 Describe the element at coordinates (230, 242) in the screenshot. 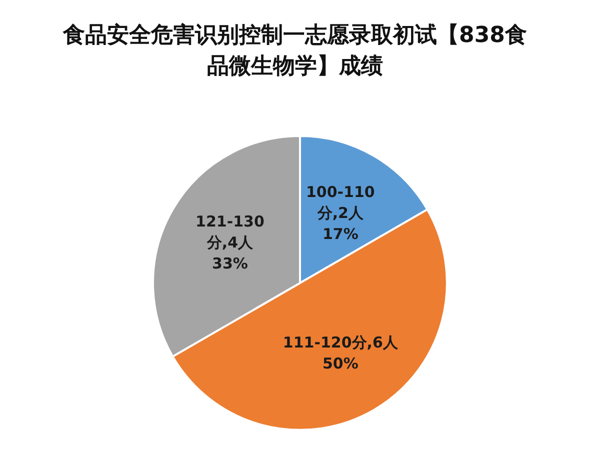

I see `slice-label: 121-130分,4人 33%` at that location.